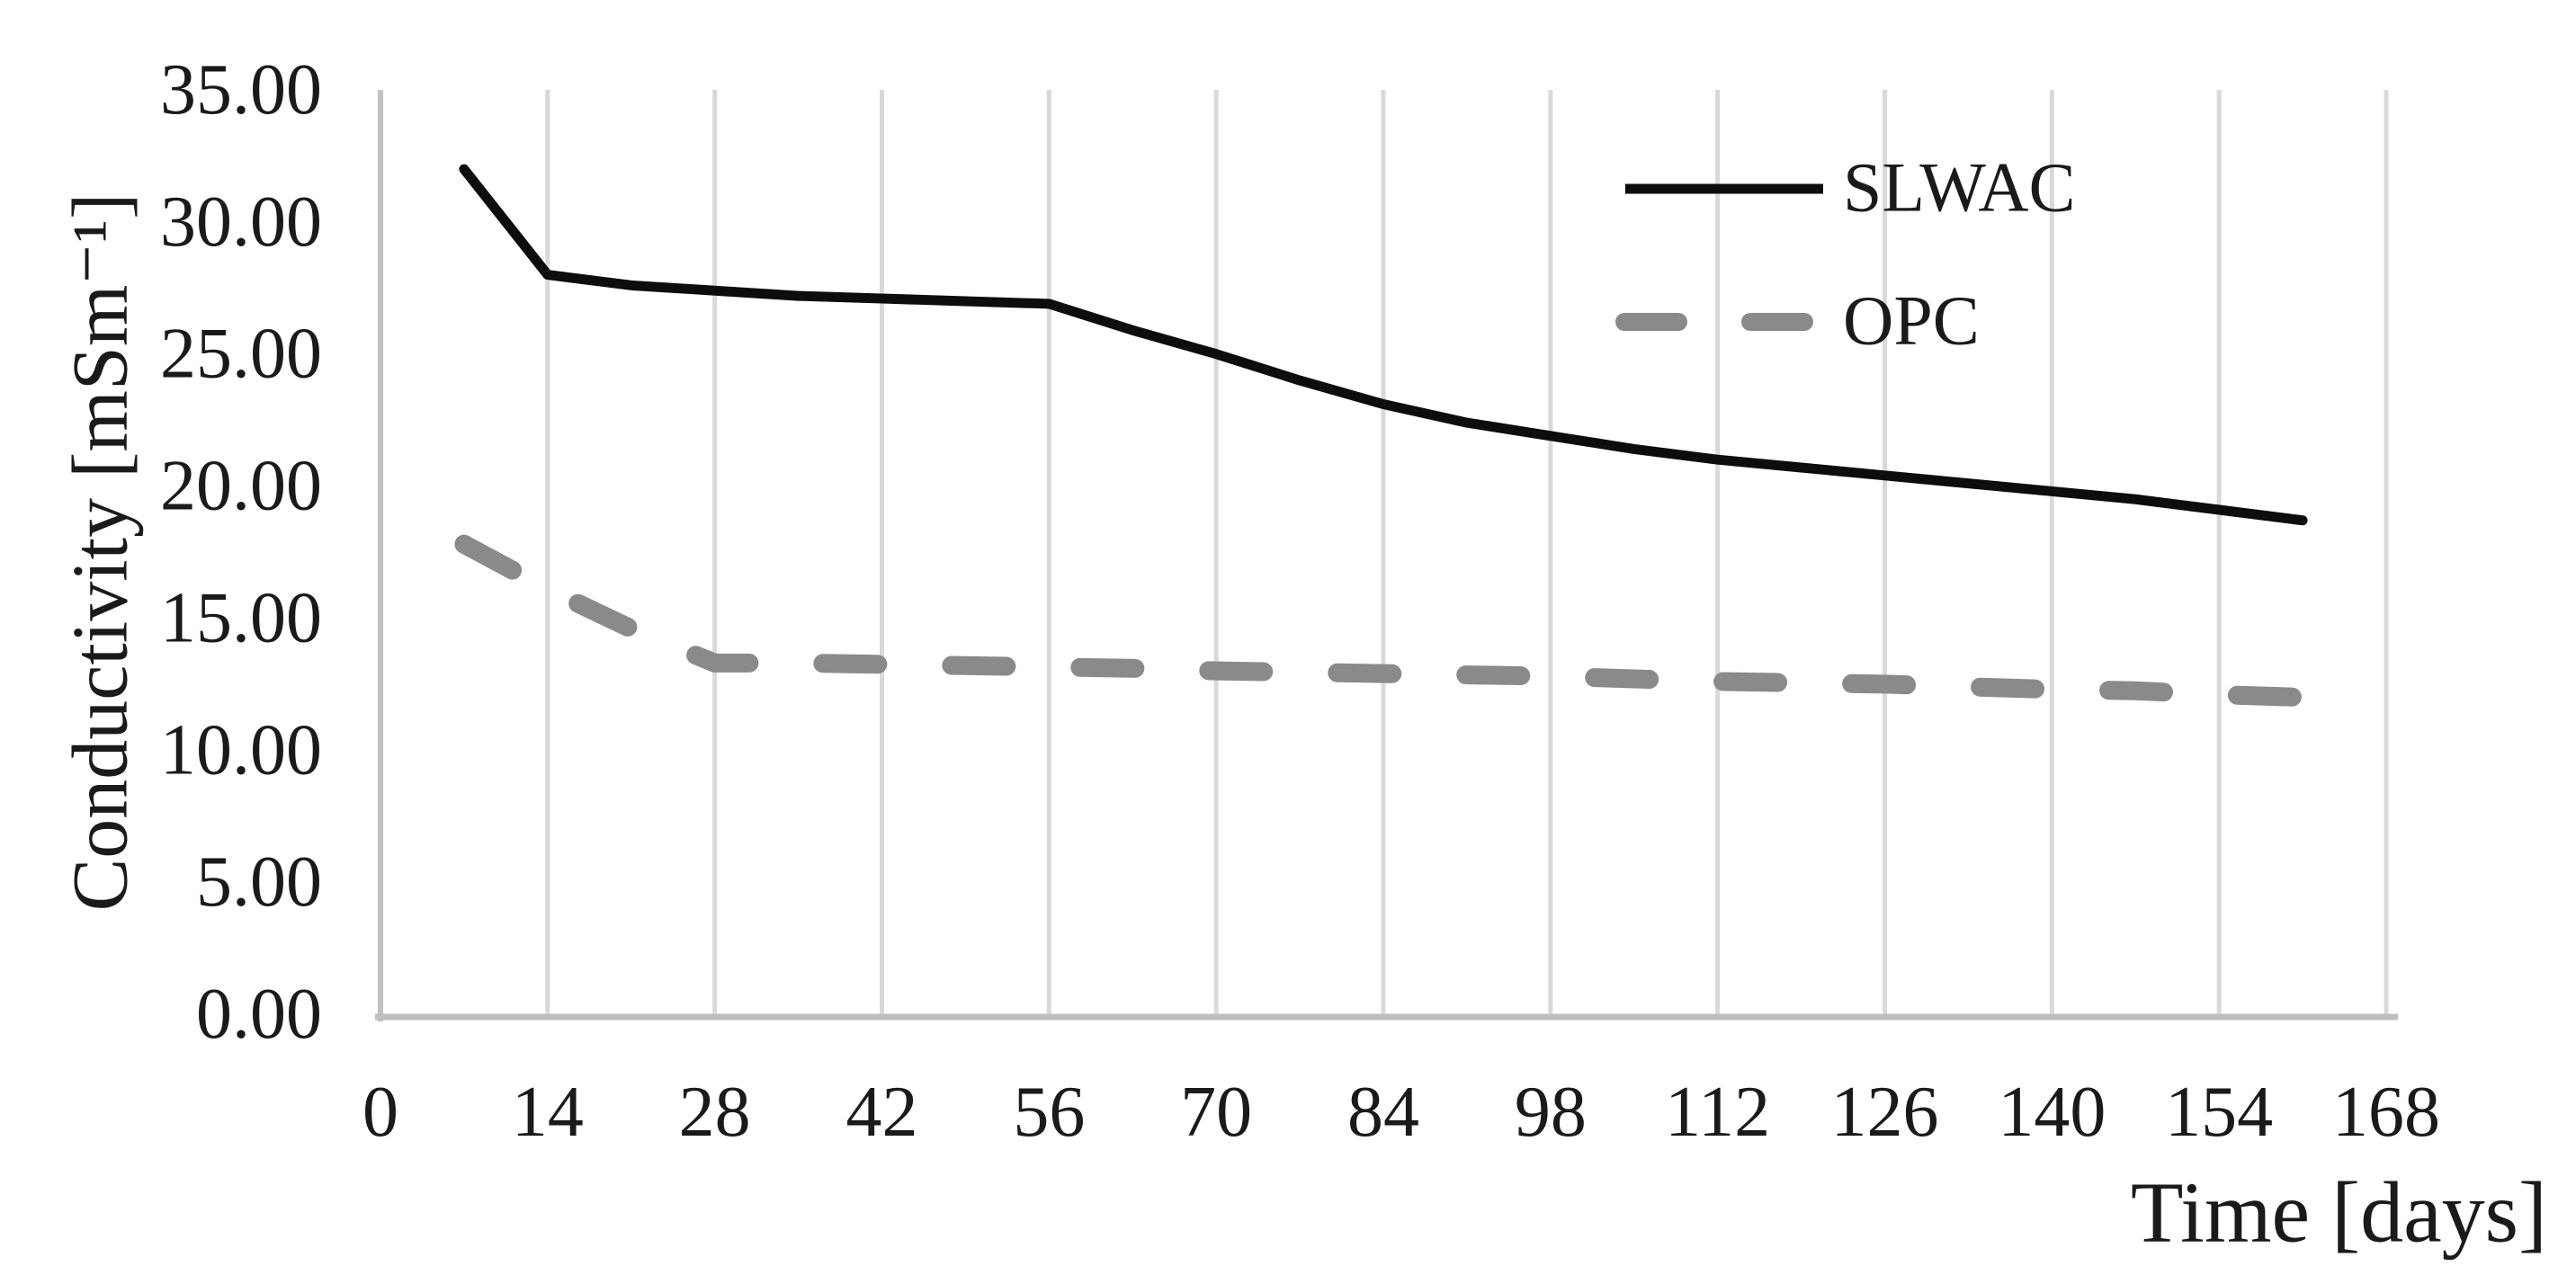 This screenshot has height=1275, width=2576. I want to click on x-tick-label: 126, so click(1885, 1112).